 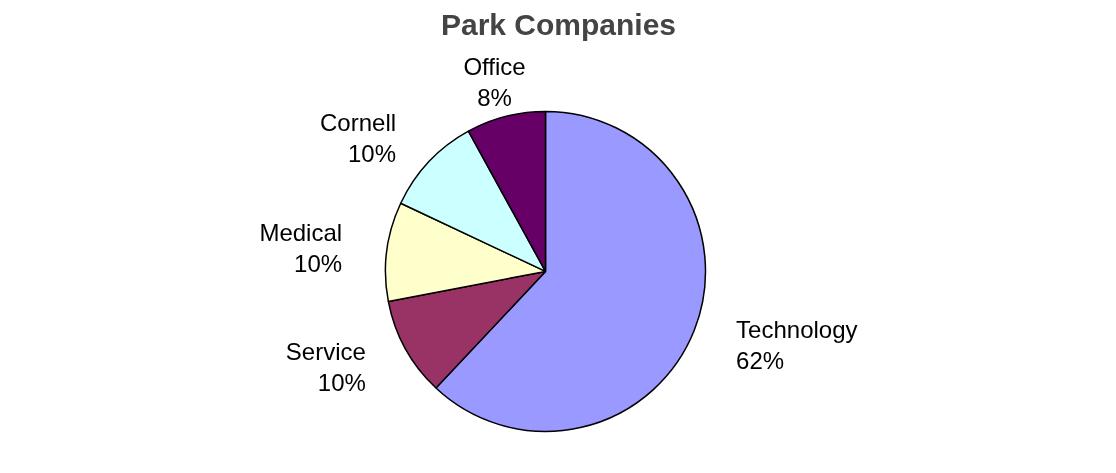 What do you see at coordinates (797, 329) in the screenshot?
I see `slice-label: Technology` at bounding box center [797, 329].